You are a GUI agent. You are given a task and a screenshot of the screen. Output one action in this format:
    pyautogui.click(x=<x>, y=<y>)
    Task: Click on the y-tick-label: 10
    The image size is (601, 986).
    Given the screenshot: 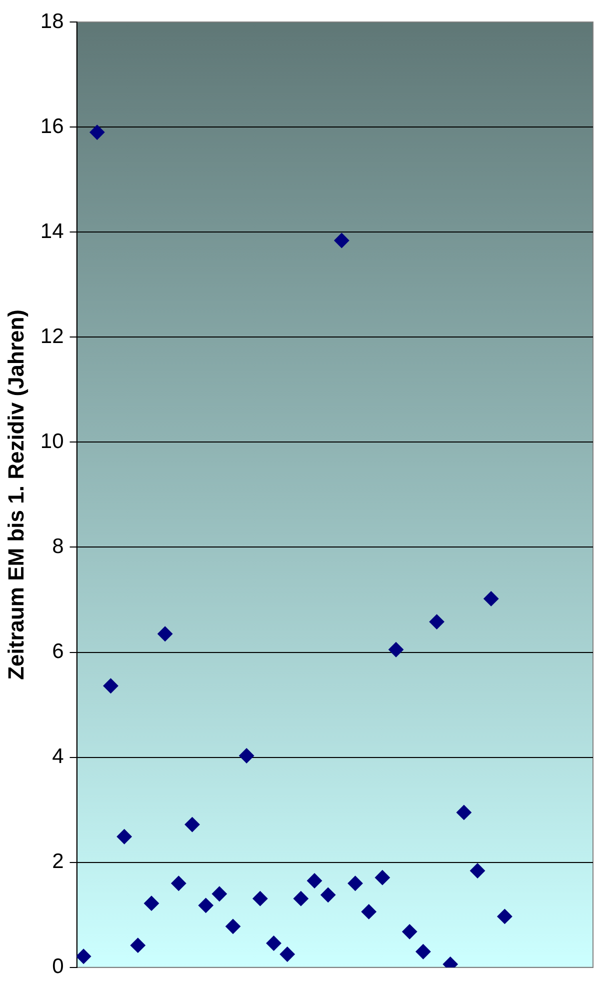 What is the action you would take?
    pyautogui.click(x=52, y=441)
    